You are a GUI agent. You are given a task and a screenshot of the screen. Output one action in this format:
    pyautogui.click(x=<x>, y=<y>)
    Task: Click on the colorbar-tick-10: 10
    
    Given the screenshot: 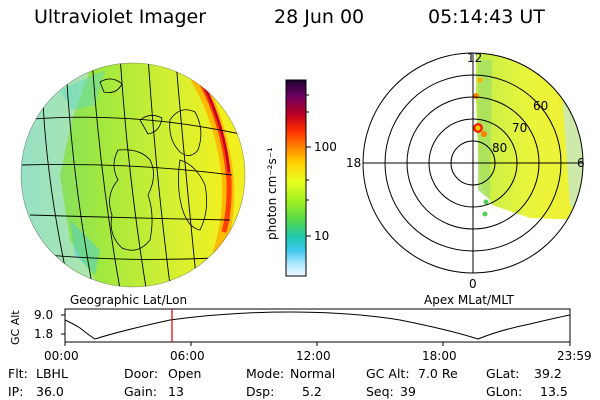 What is the action you would take?
    pyautogui.click(x=321, y=236)
    